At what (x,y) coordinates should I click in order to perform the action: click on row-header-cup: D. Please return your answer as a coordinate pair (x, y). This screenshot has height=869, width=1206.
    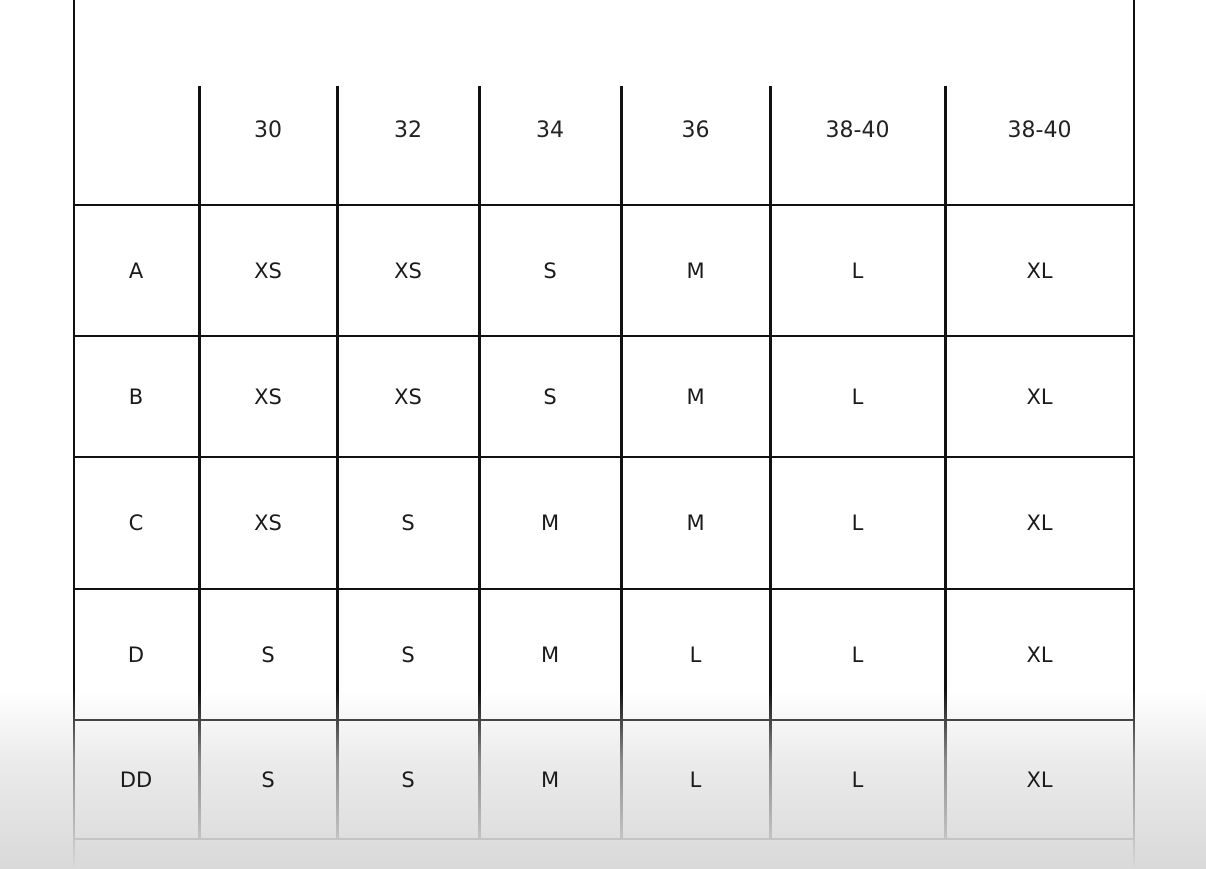
    Looking at the image, I should click on (136, 654).